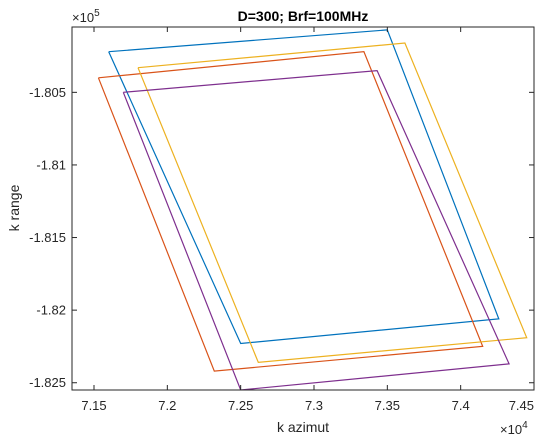 This screenshot has height=445, width=550. What do you see at coordinates (47, 92) in the screenshot?
I see `y-tick-label: -1.805` at bounding box center [47, 92].